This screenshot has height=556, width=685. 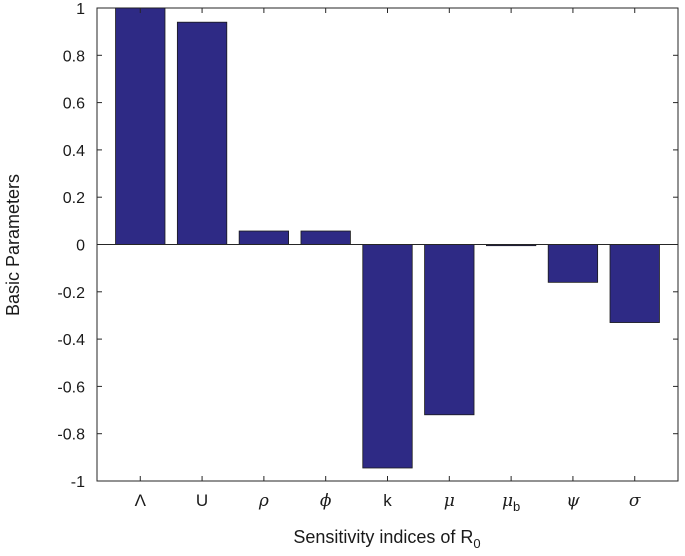 I want to click on x-axis-label-subscript: 0, so click(x=476, y=543).